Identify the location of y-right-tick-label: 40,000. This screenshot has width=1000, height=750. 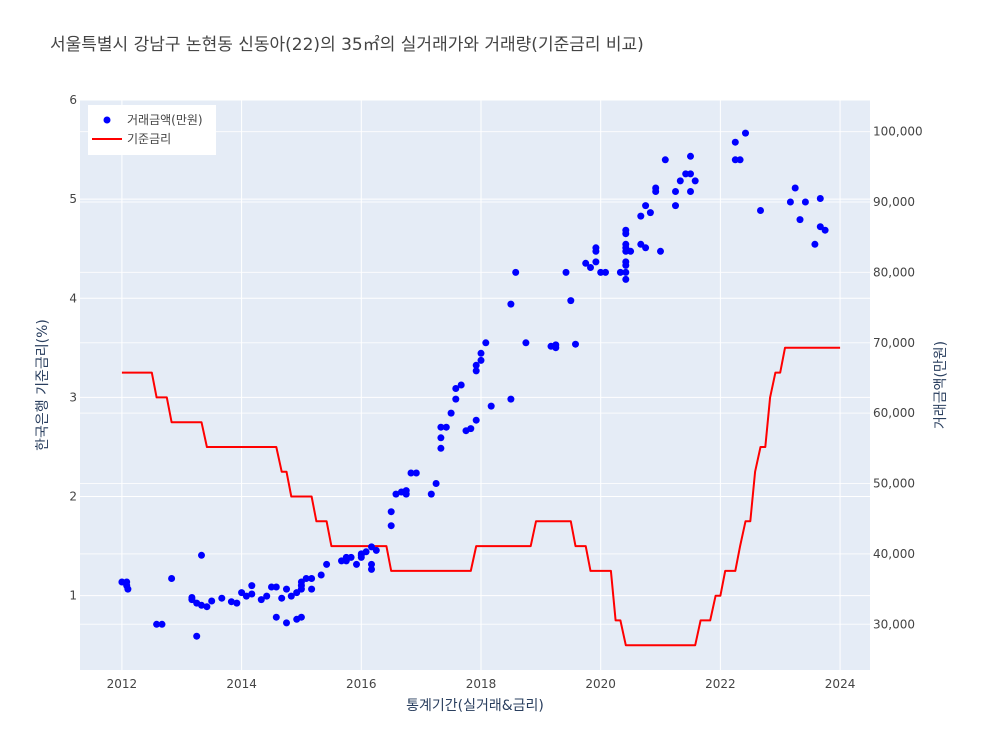
(894, 554).